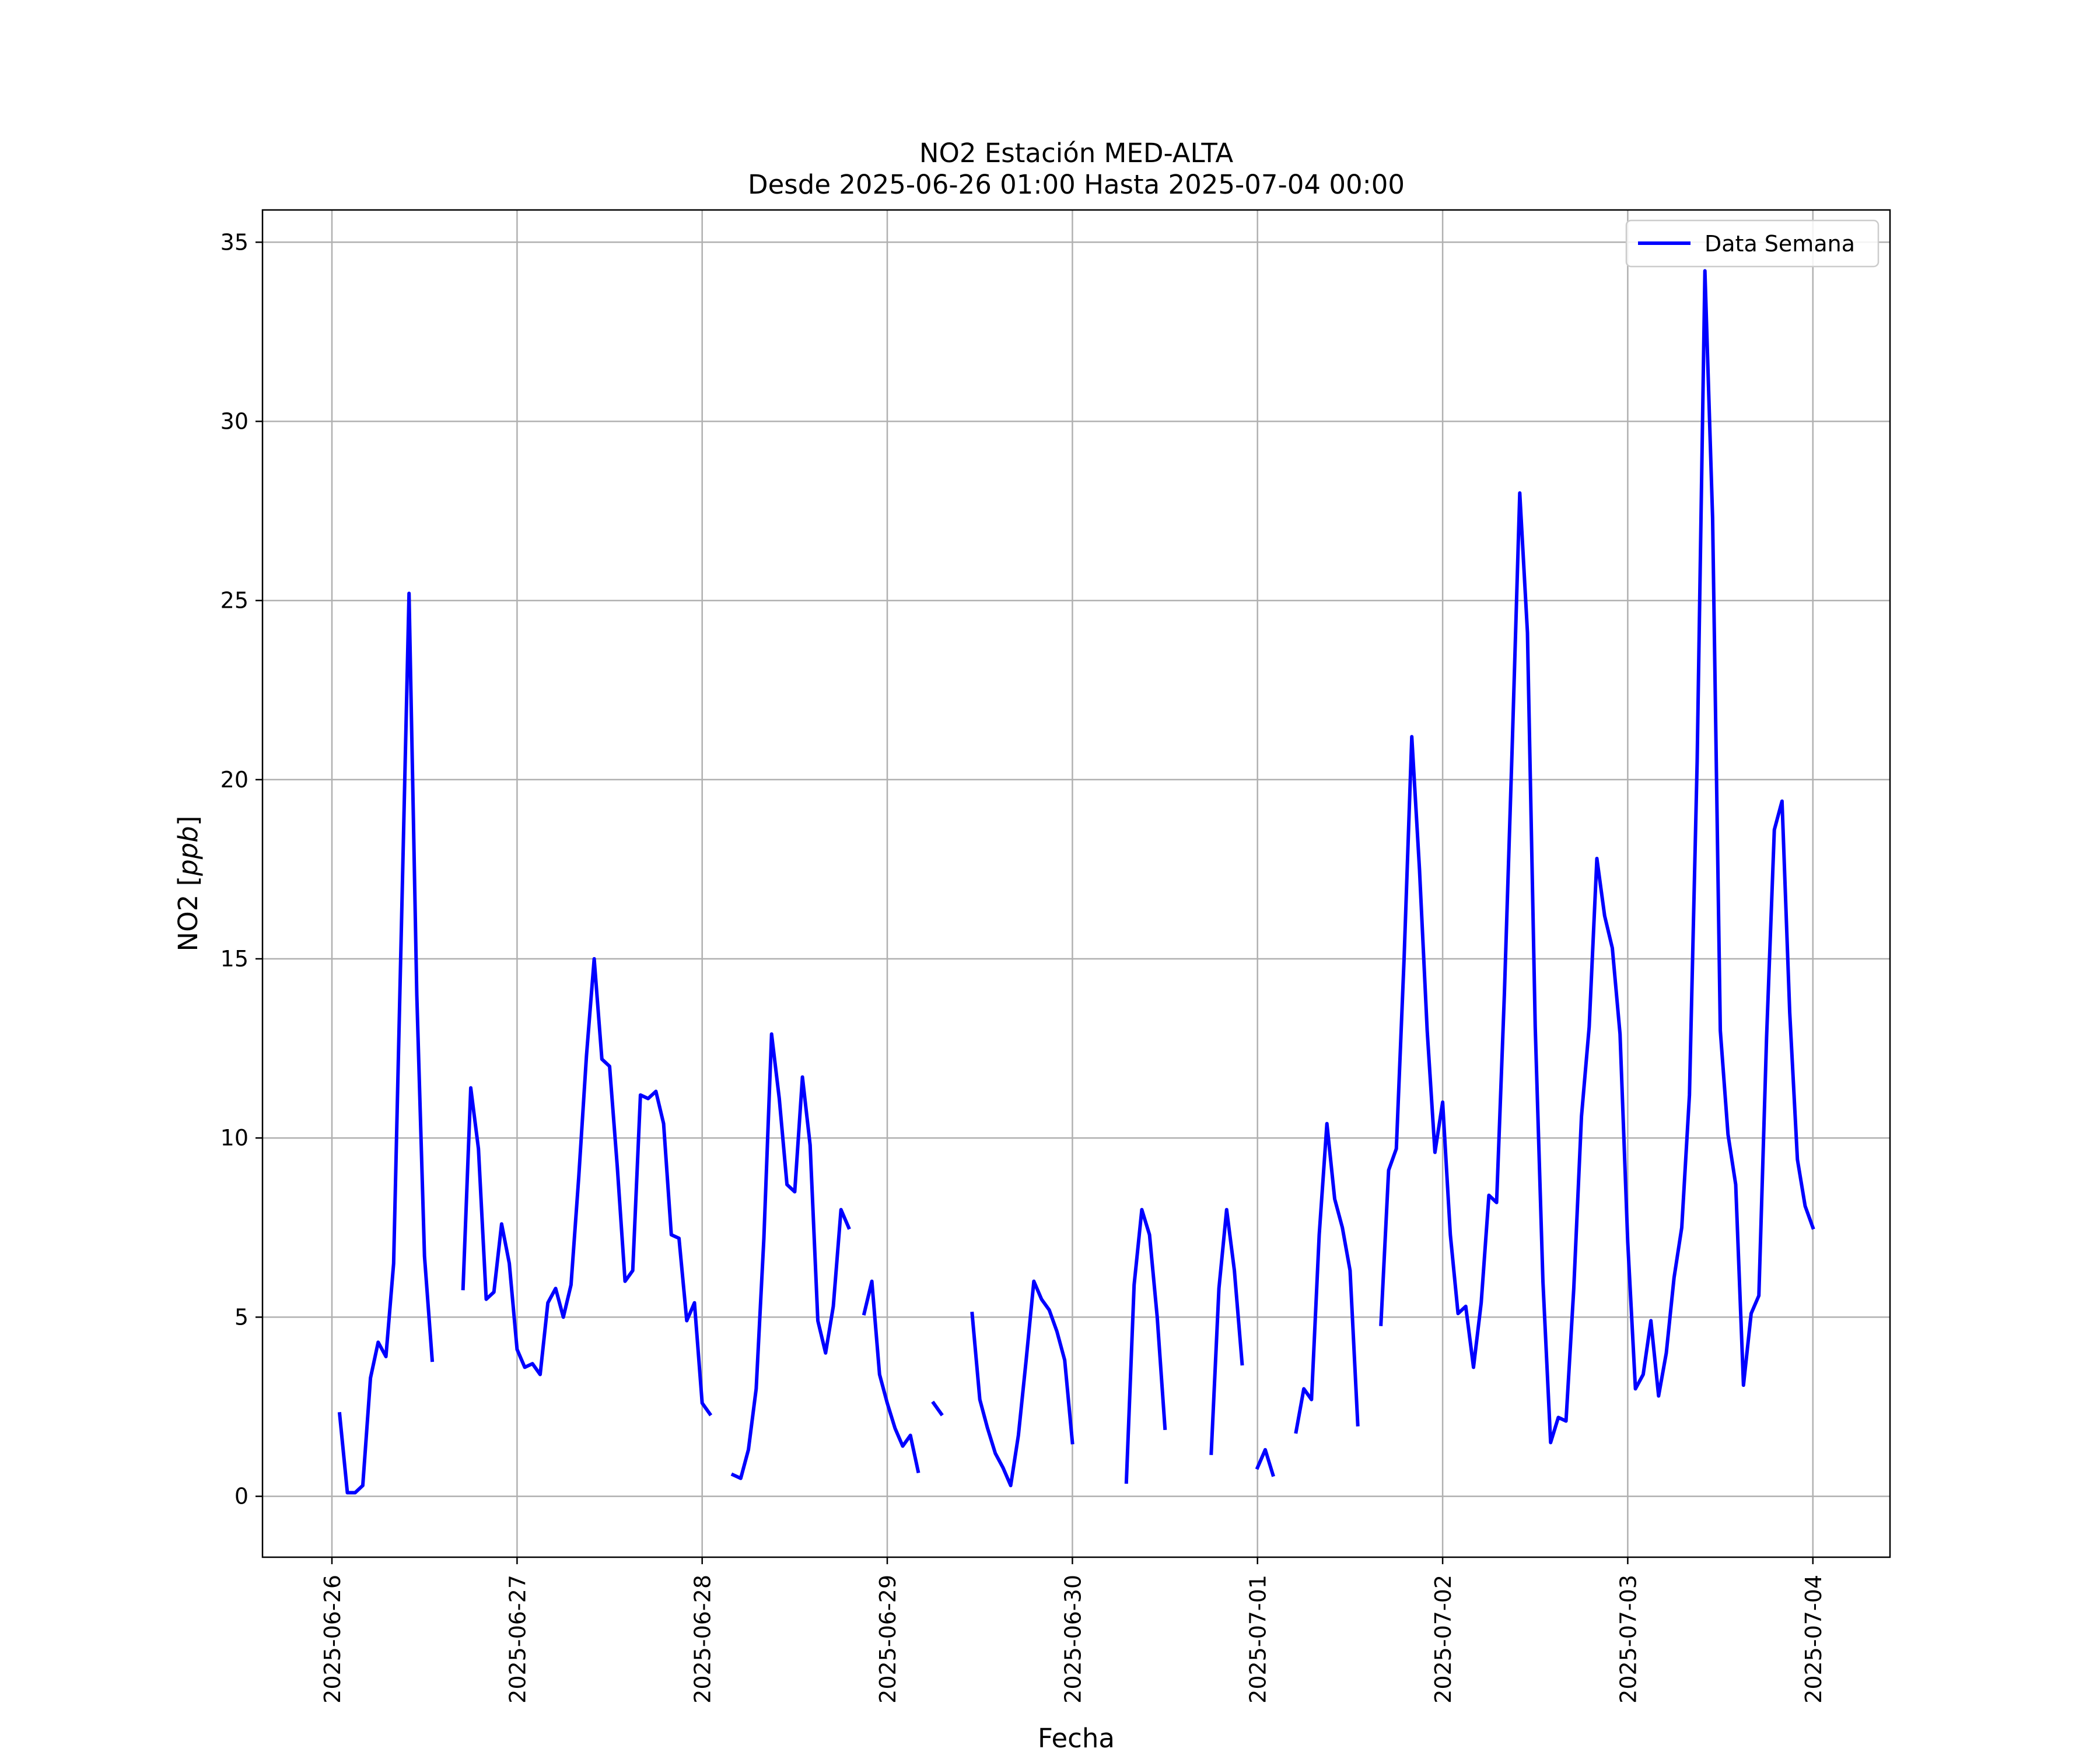  I want to click on x-tick-label: 2025-06-28, so click(703, 1640).